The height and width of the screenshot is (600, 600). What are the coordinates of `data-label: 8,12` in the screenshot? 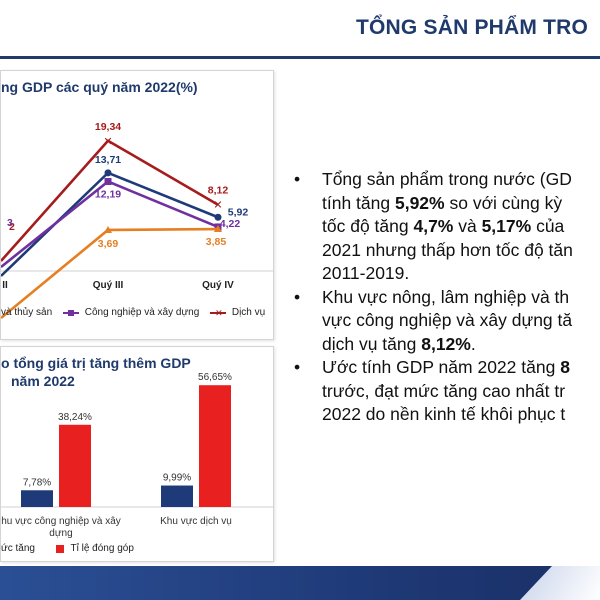 It's located at (218, 191).